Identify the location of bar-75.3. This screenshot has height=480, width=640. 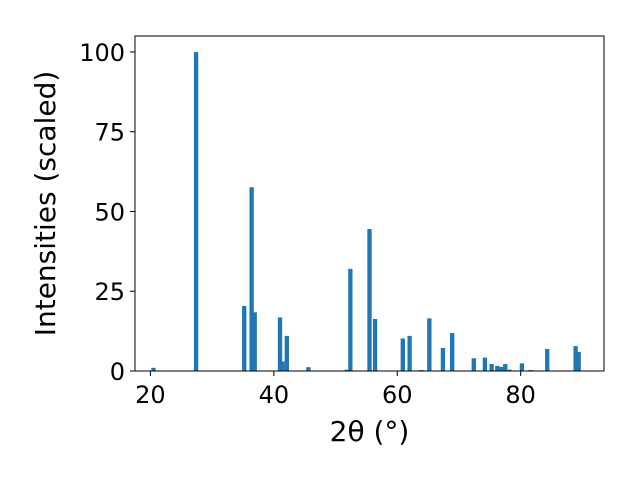
(491, 367).